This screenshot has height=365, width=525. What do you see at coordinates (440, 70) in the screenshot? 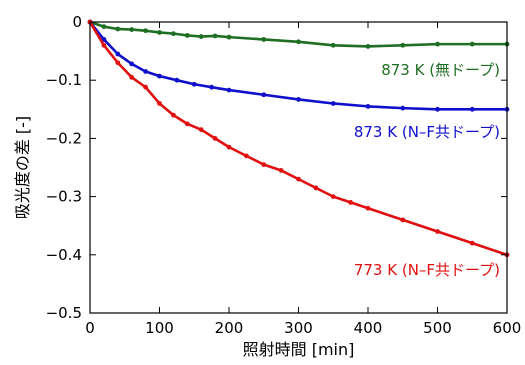
I see `series-label: 873 K (無ドープ)` at bounding box center [440, 70].